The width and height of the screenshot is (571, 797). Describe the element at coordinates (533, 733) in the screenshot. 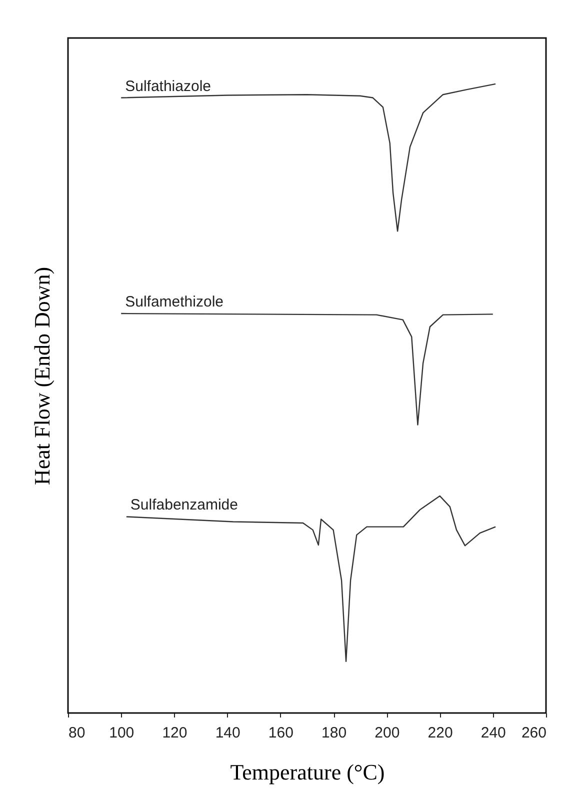

I see `x-tick-label: 260` at that location.